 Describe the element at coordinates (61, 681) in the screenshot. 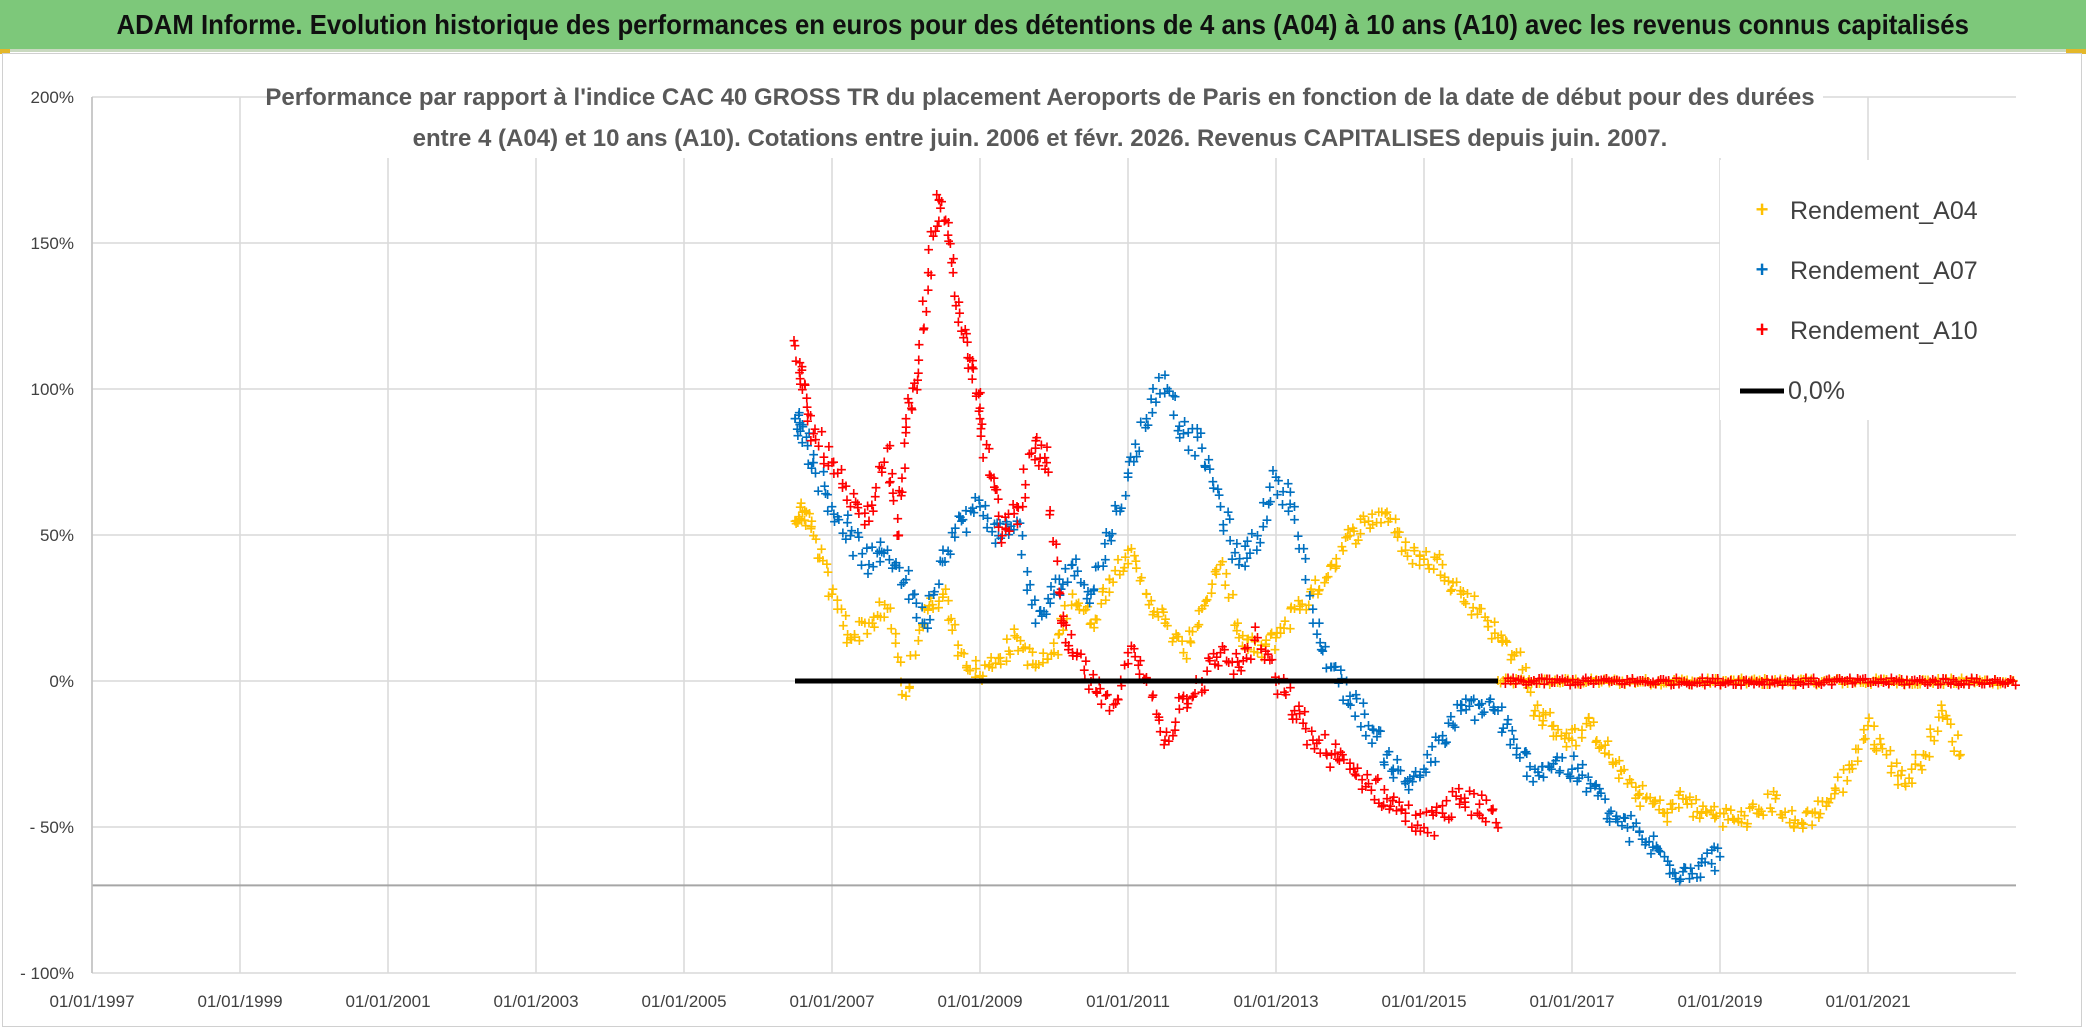

I see `y-tick-label: 0%` at that location.